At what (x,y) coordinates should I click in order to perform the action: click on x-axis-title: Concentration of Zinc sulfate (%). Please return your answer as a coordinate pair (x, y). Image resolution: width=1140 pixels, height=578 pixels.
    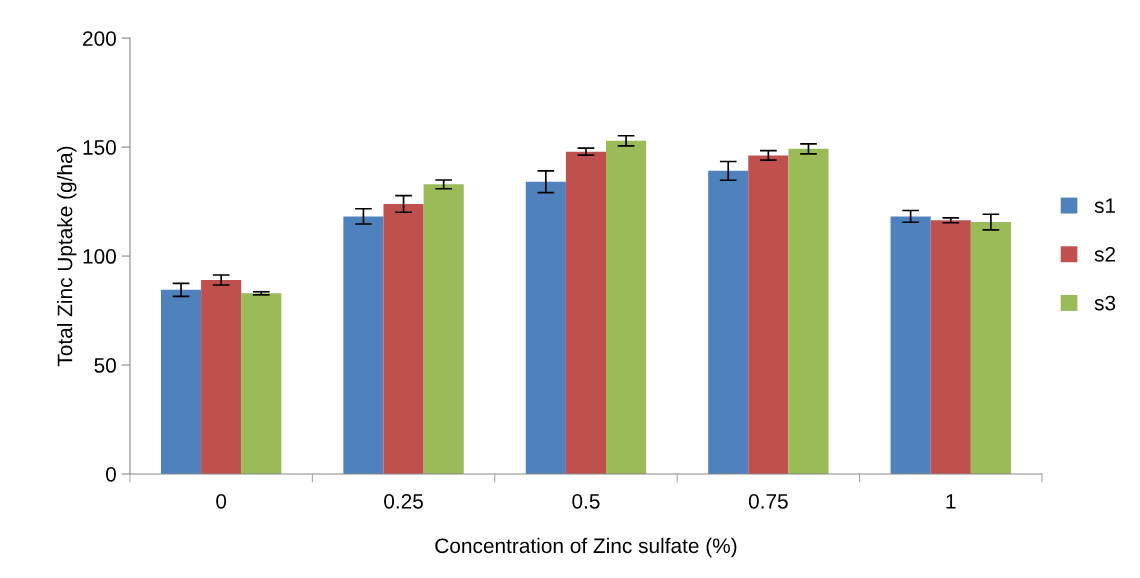
    Looking at the image, I should click on (586, 547).